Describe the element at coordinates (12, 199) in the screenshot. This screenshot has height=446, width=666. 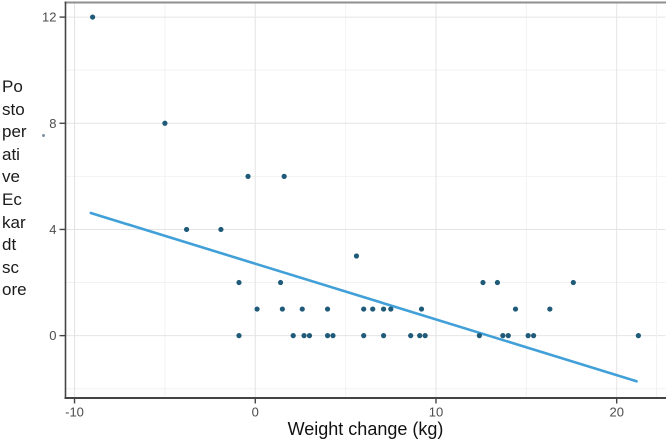
I see `y-axis-label-line: Ec` at that location.